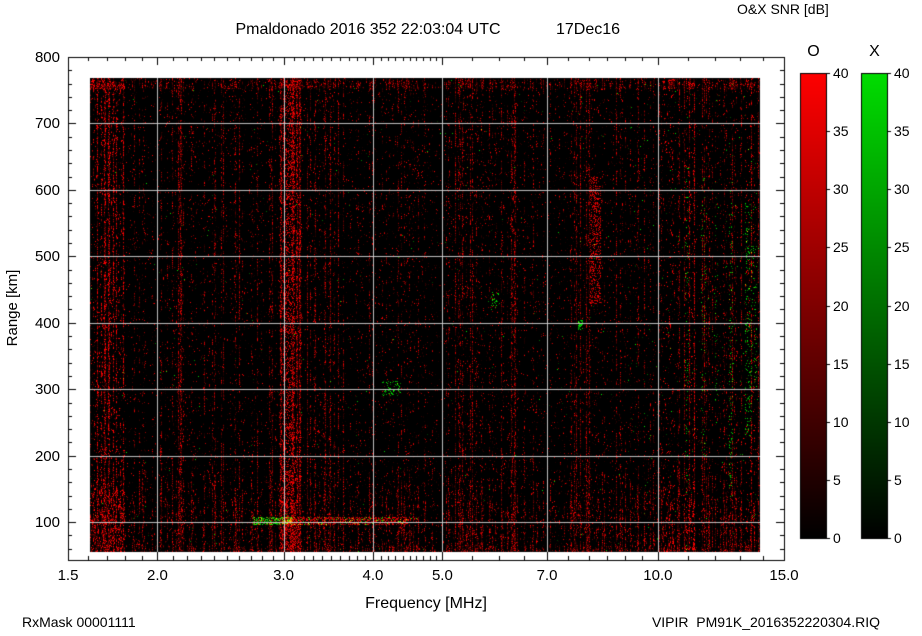  I want to click on colorbar-title: O&X SNR [dB], so click(783, 9).